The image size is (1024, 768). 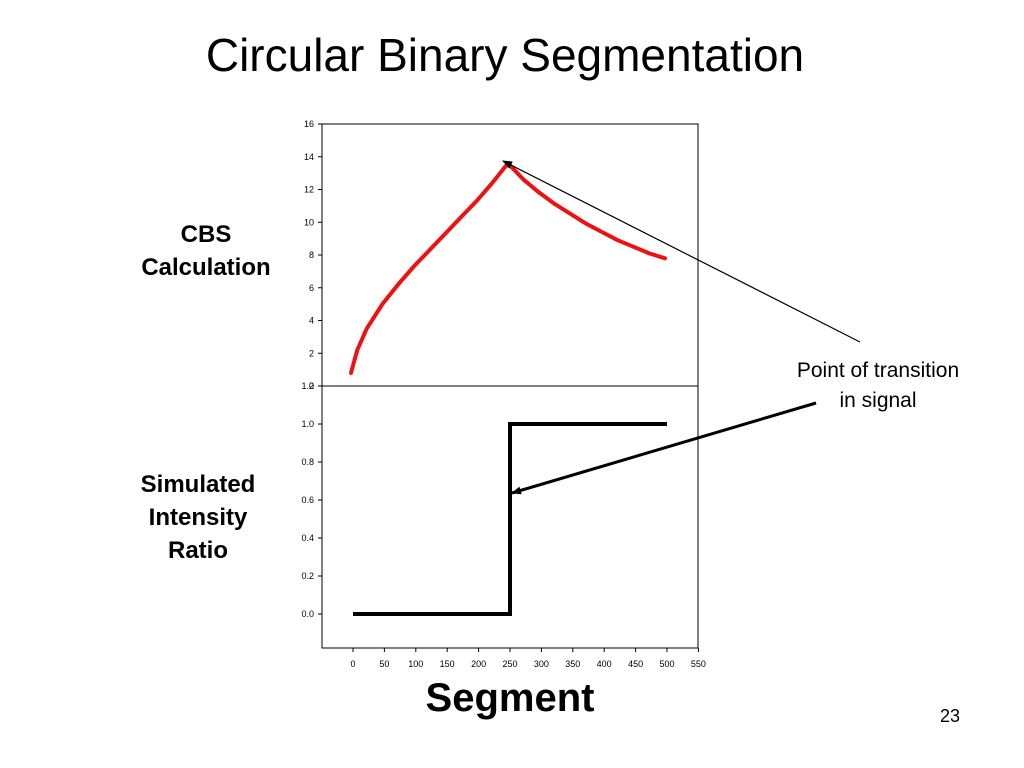 I want to click on chart2-xtick-label: 100, so click(x=415, y=664).